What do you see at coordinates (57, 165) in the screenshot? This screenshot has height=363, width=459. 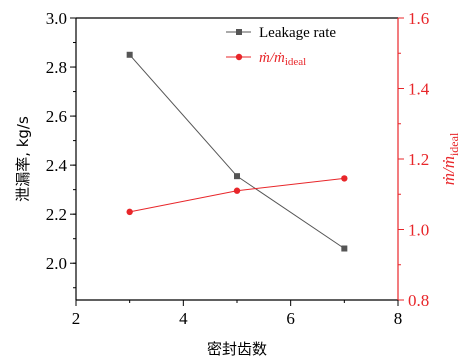 I see `left-tick-label-2: 2.4` at bounding box center [57, 165].